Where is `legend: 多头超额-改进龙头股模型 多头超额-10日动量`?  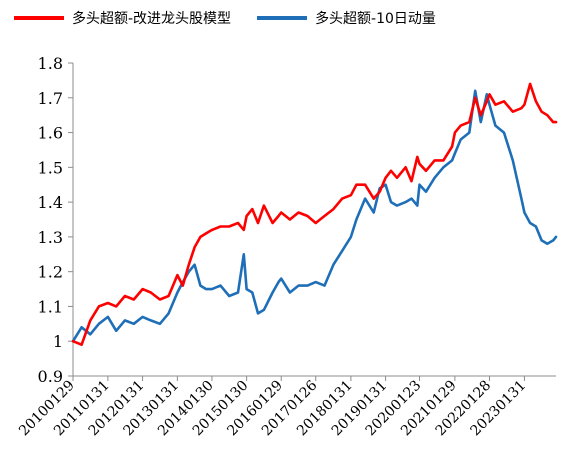
legend: 多头超额-改进龙头股模型 多头超额-10日动量 is located at coordinates (225, 18).